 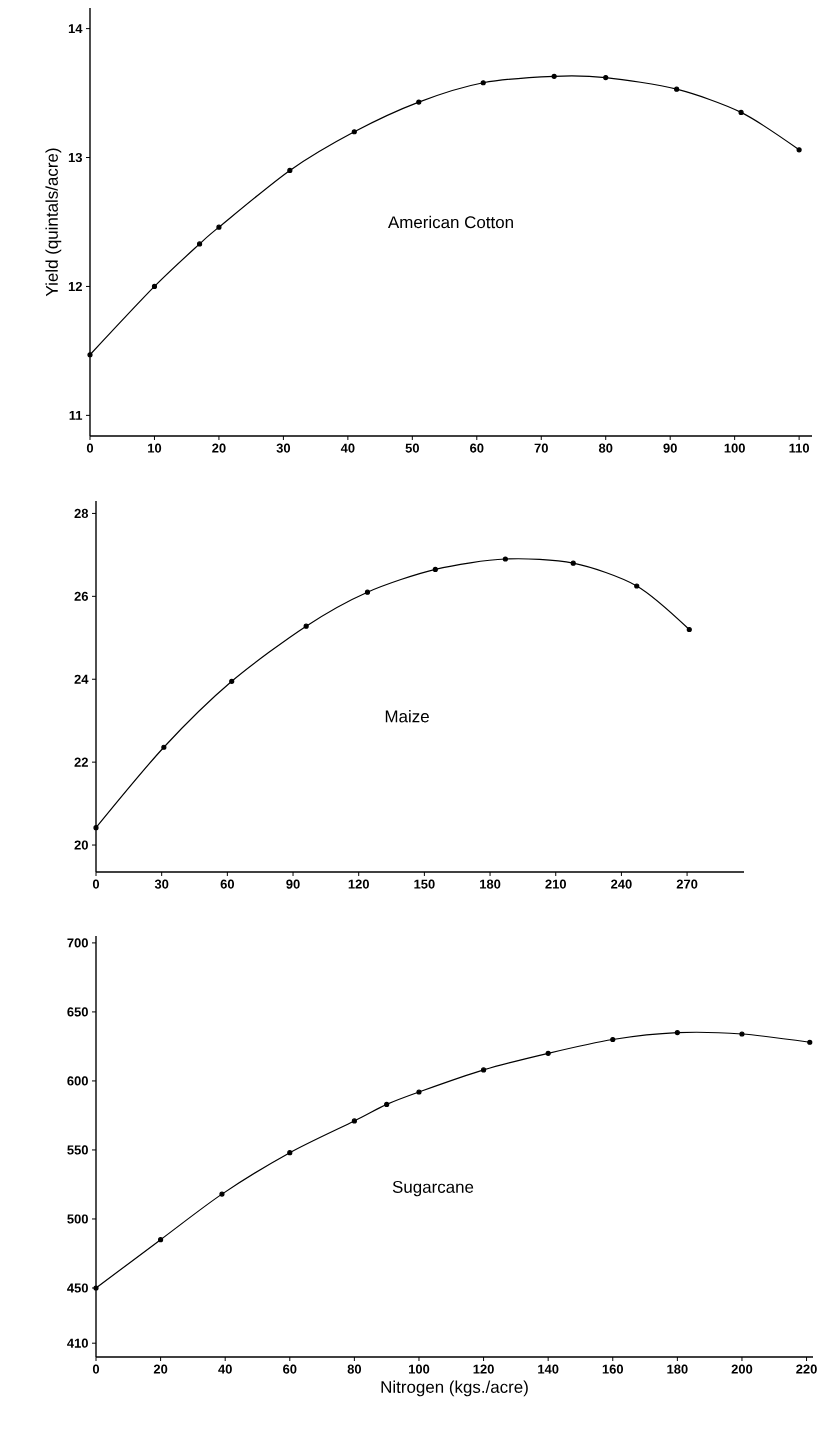 I want to click on y-tick-label: 450, so click(x=77, y=1288).